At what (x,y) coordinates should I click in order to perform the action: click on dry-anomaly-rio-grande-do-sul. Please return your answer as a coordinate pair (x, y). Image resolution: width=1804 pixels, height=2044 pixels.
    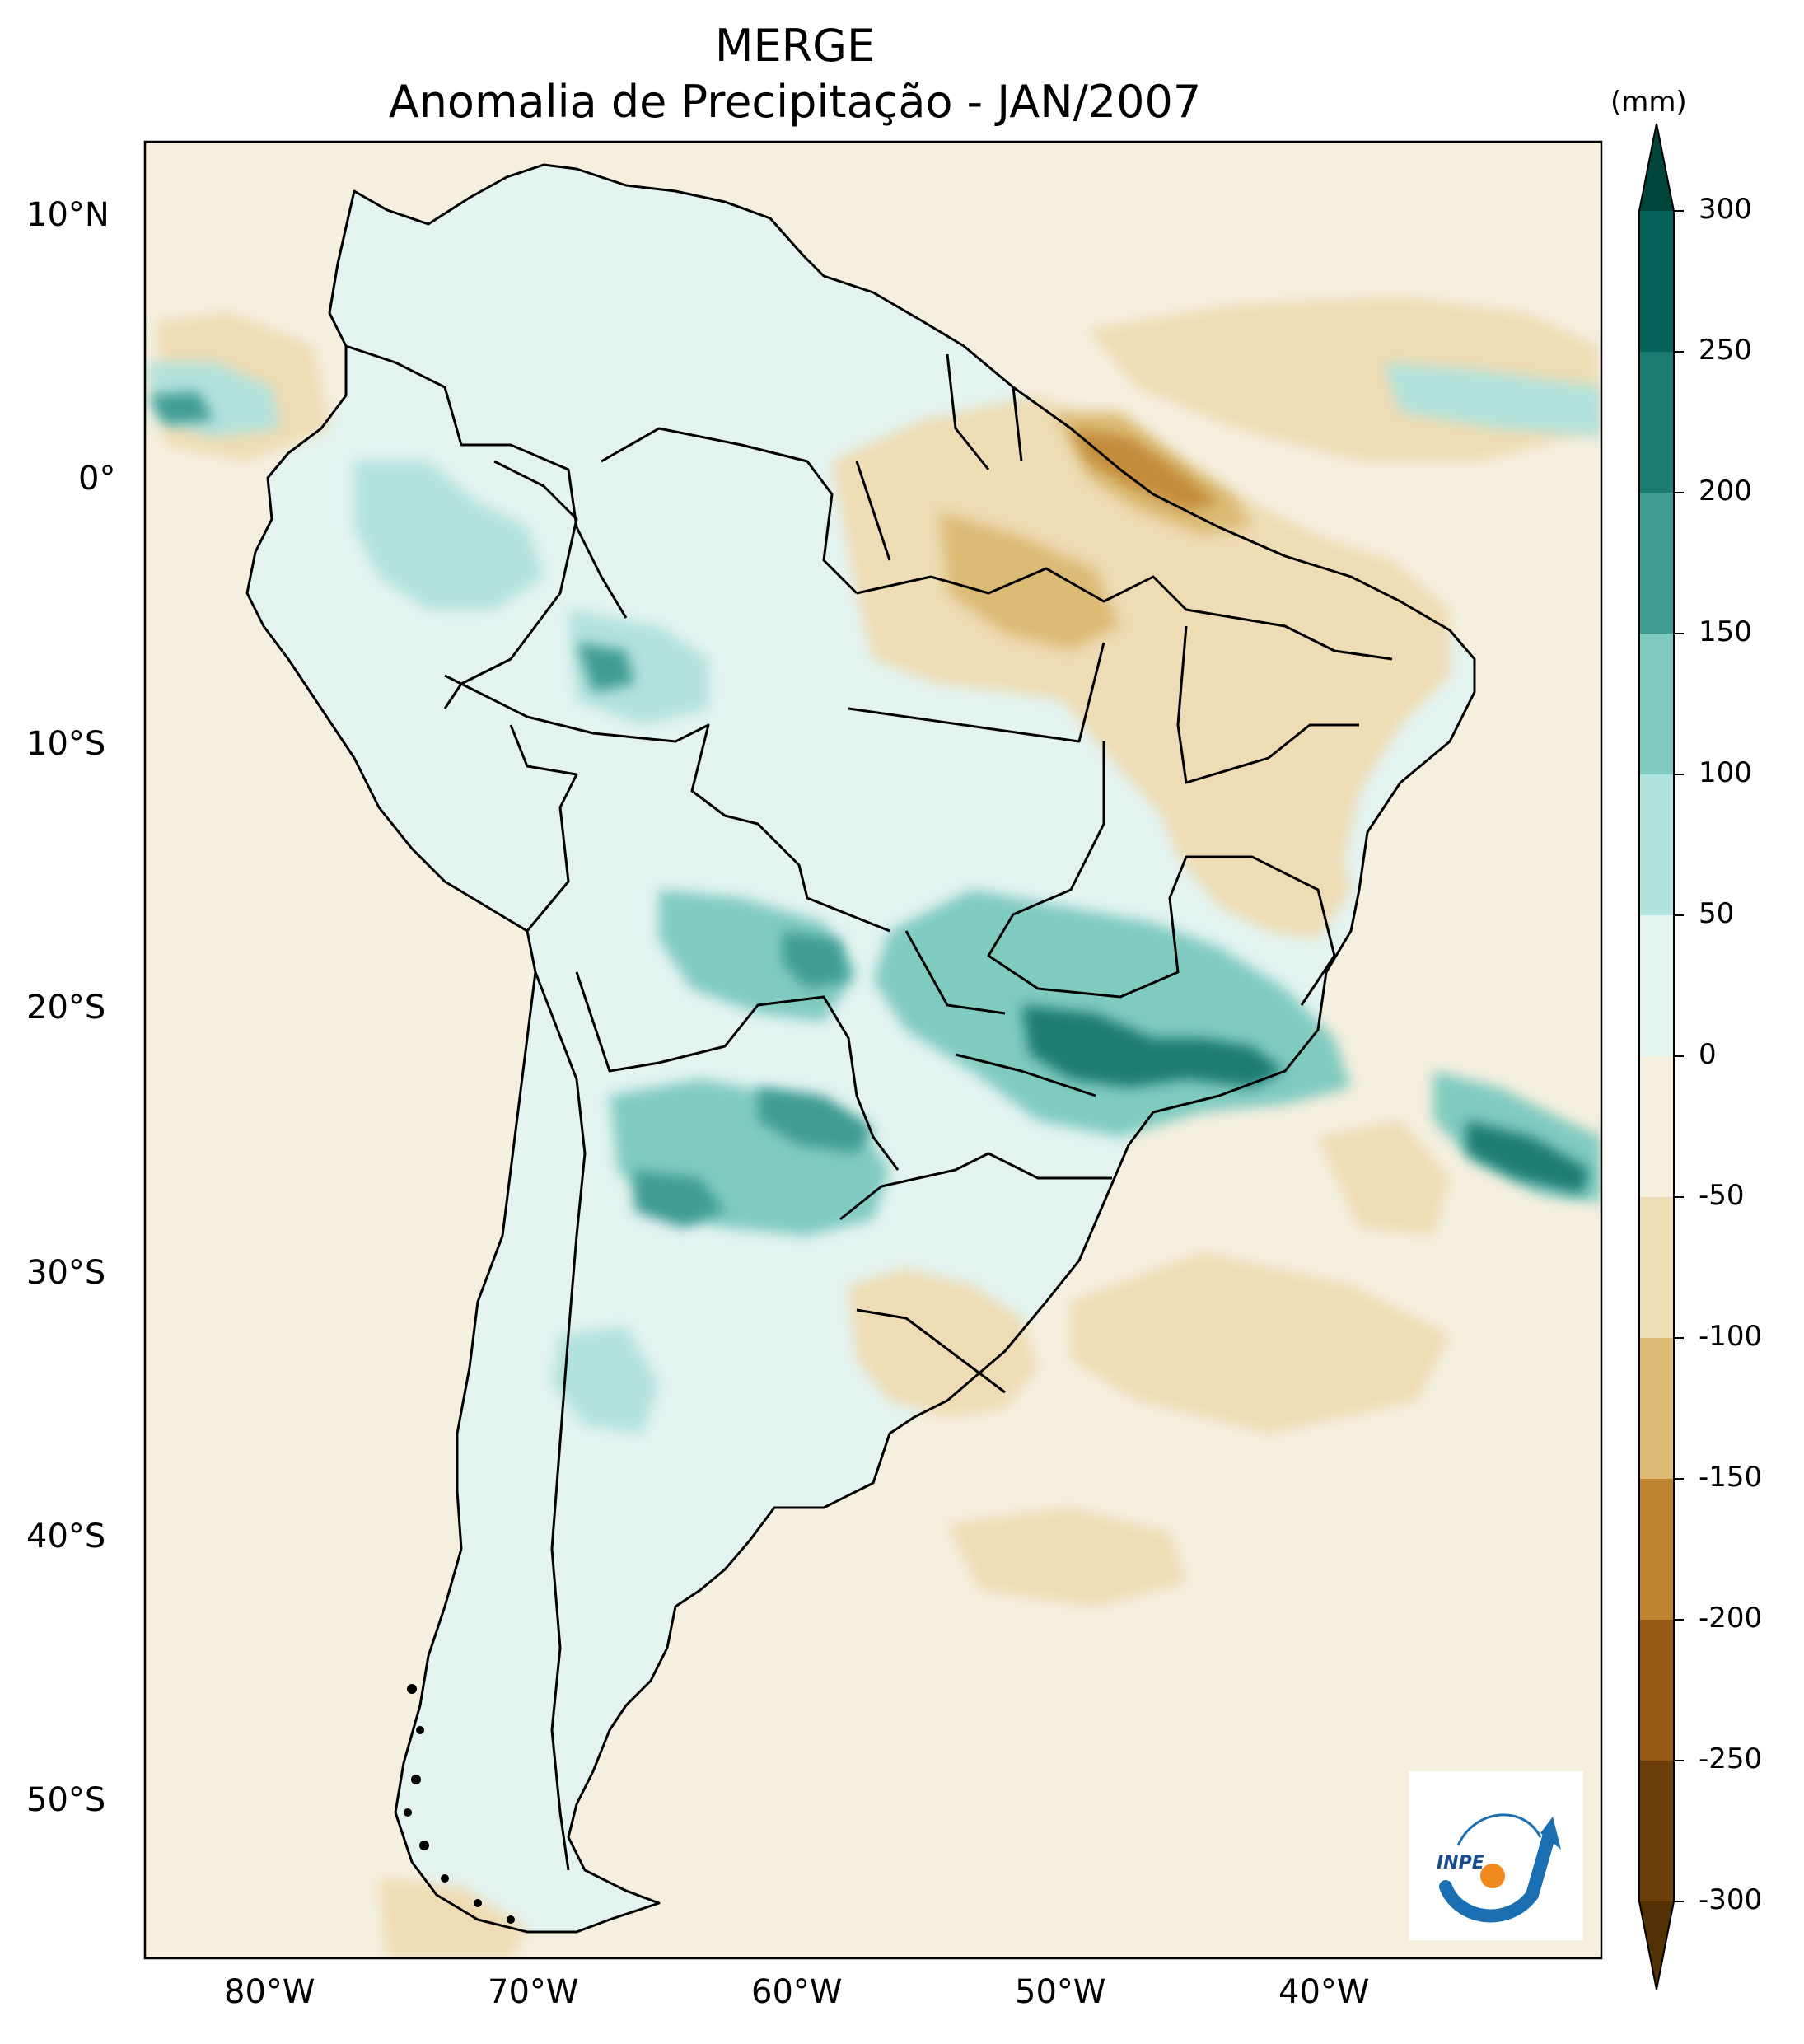
    Looking at the image, I should click on (943, 1343).